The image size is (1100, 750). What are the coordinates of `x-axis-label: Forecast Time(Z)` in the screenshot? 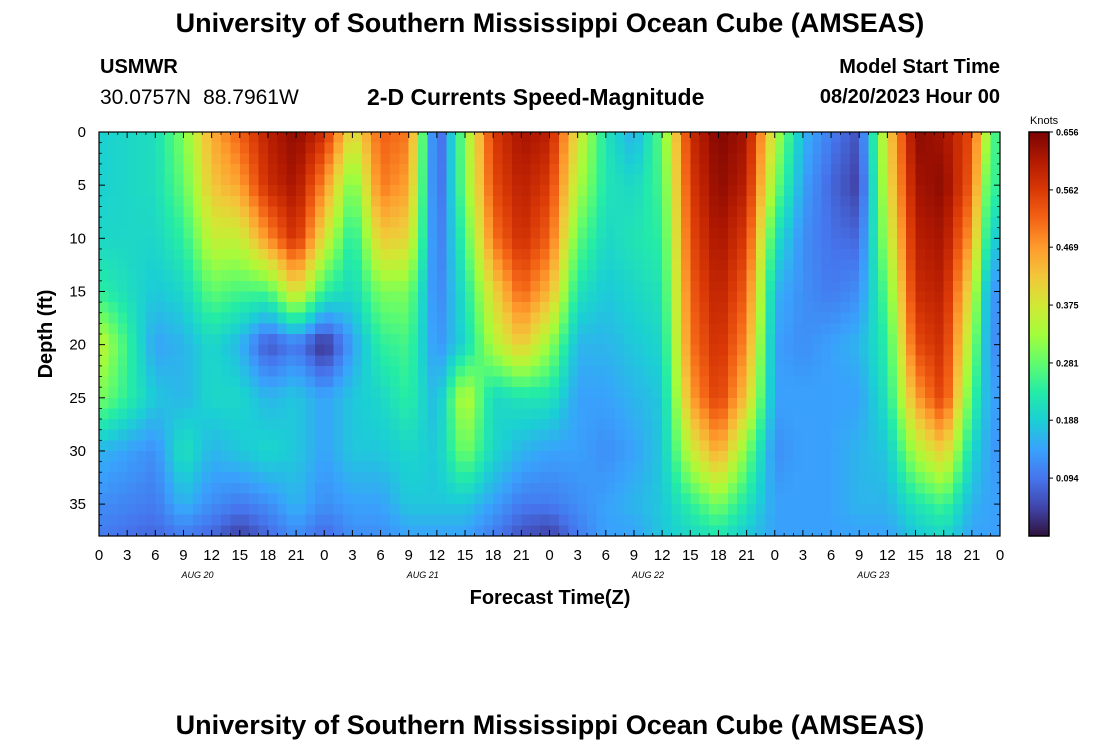 It's located at (550, 598).